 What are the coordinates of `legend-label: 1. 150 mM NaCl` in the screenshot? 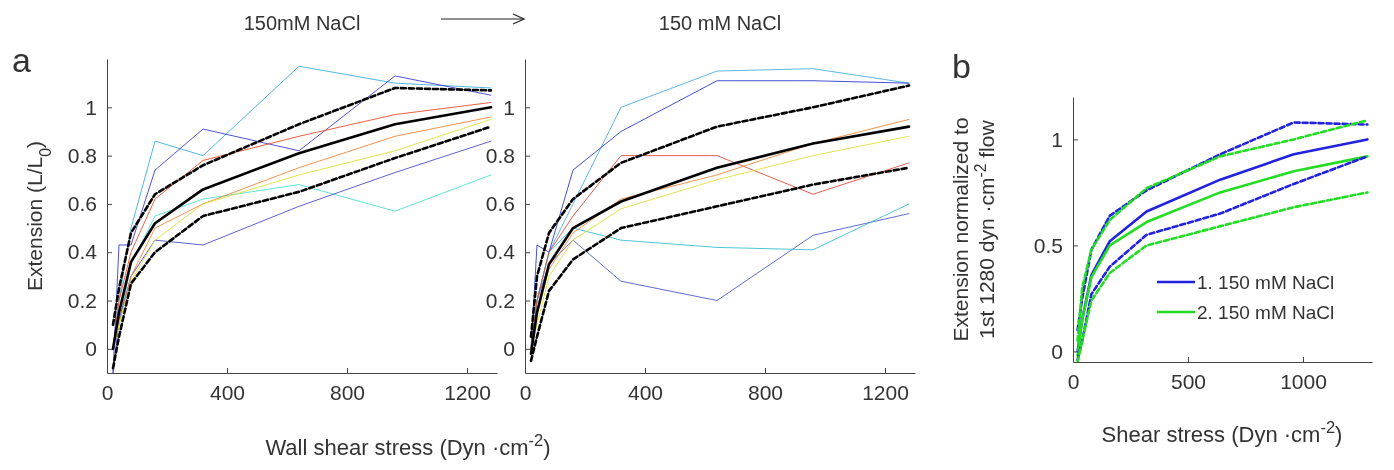 It's located at (1266, 282).